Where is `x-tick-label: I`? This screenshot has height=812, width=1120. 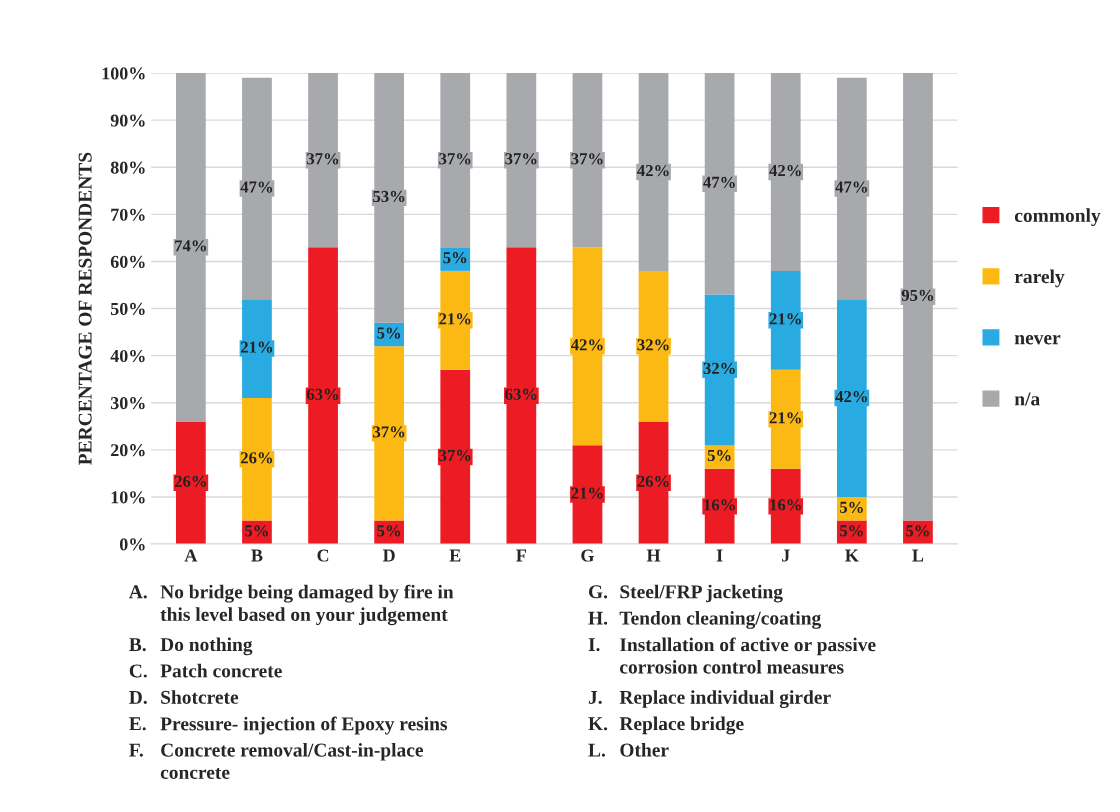 x-tick-label: I is located at coordinates (719, 555).